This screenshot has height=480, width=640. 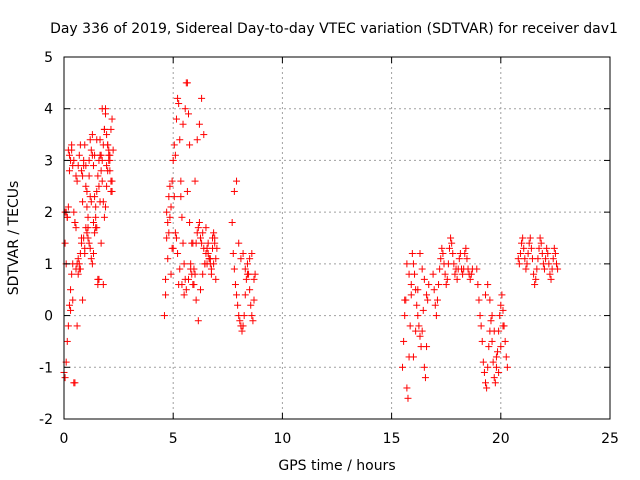 I want to click on x-tick-label: 15, so click(x=392, y=439).